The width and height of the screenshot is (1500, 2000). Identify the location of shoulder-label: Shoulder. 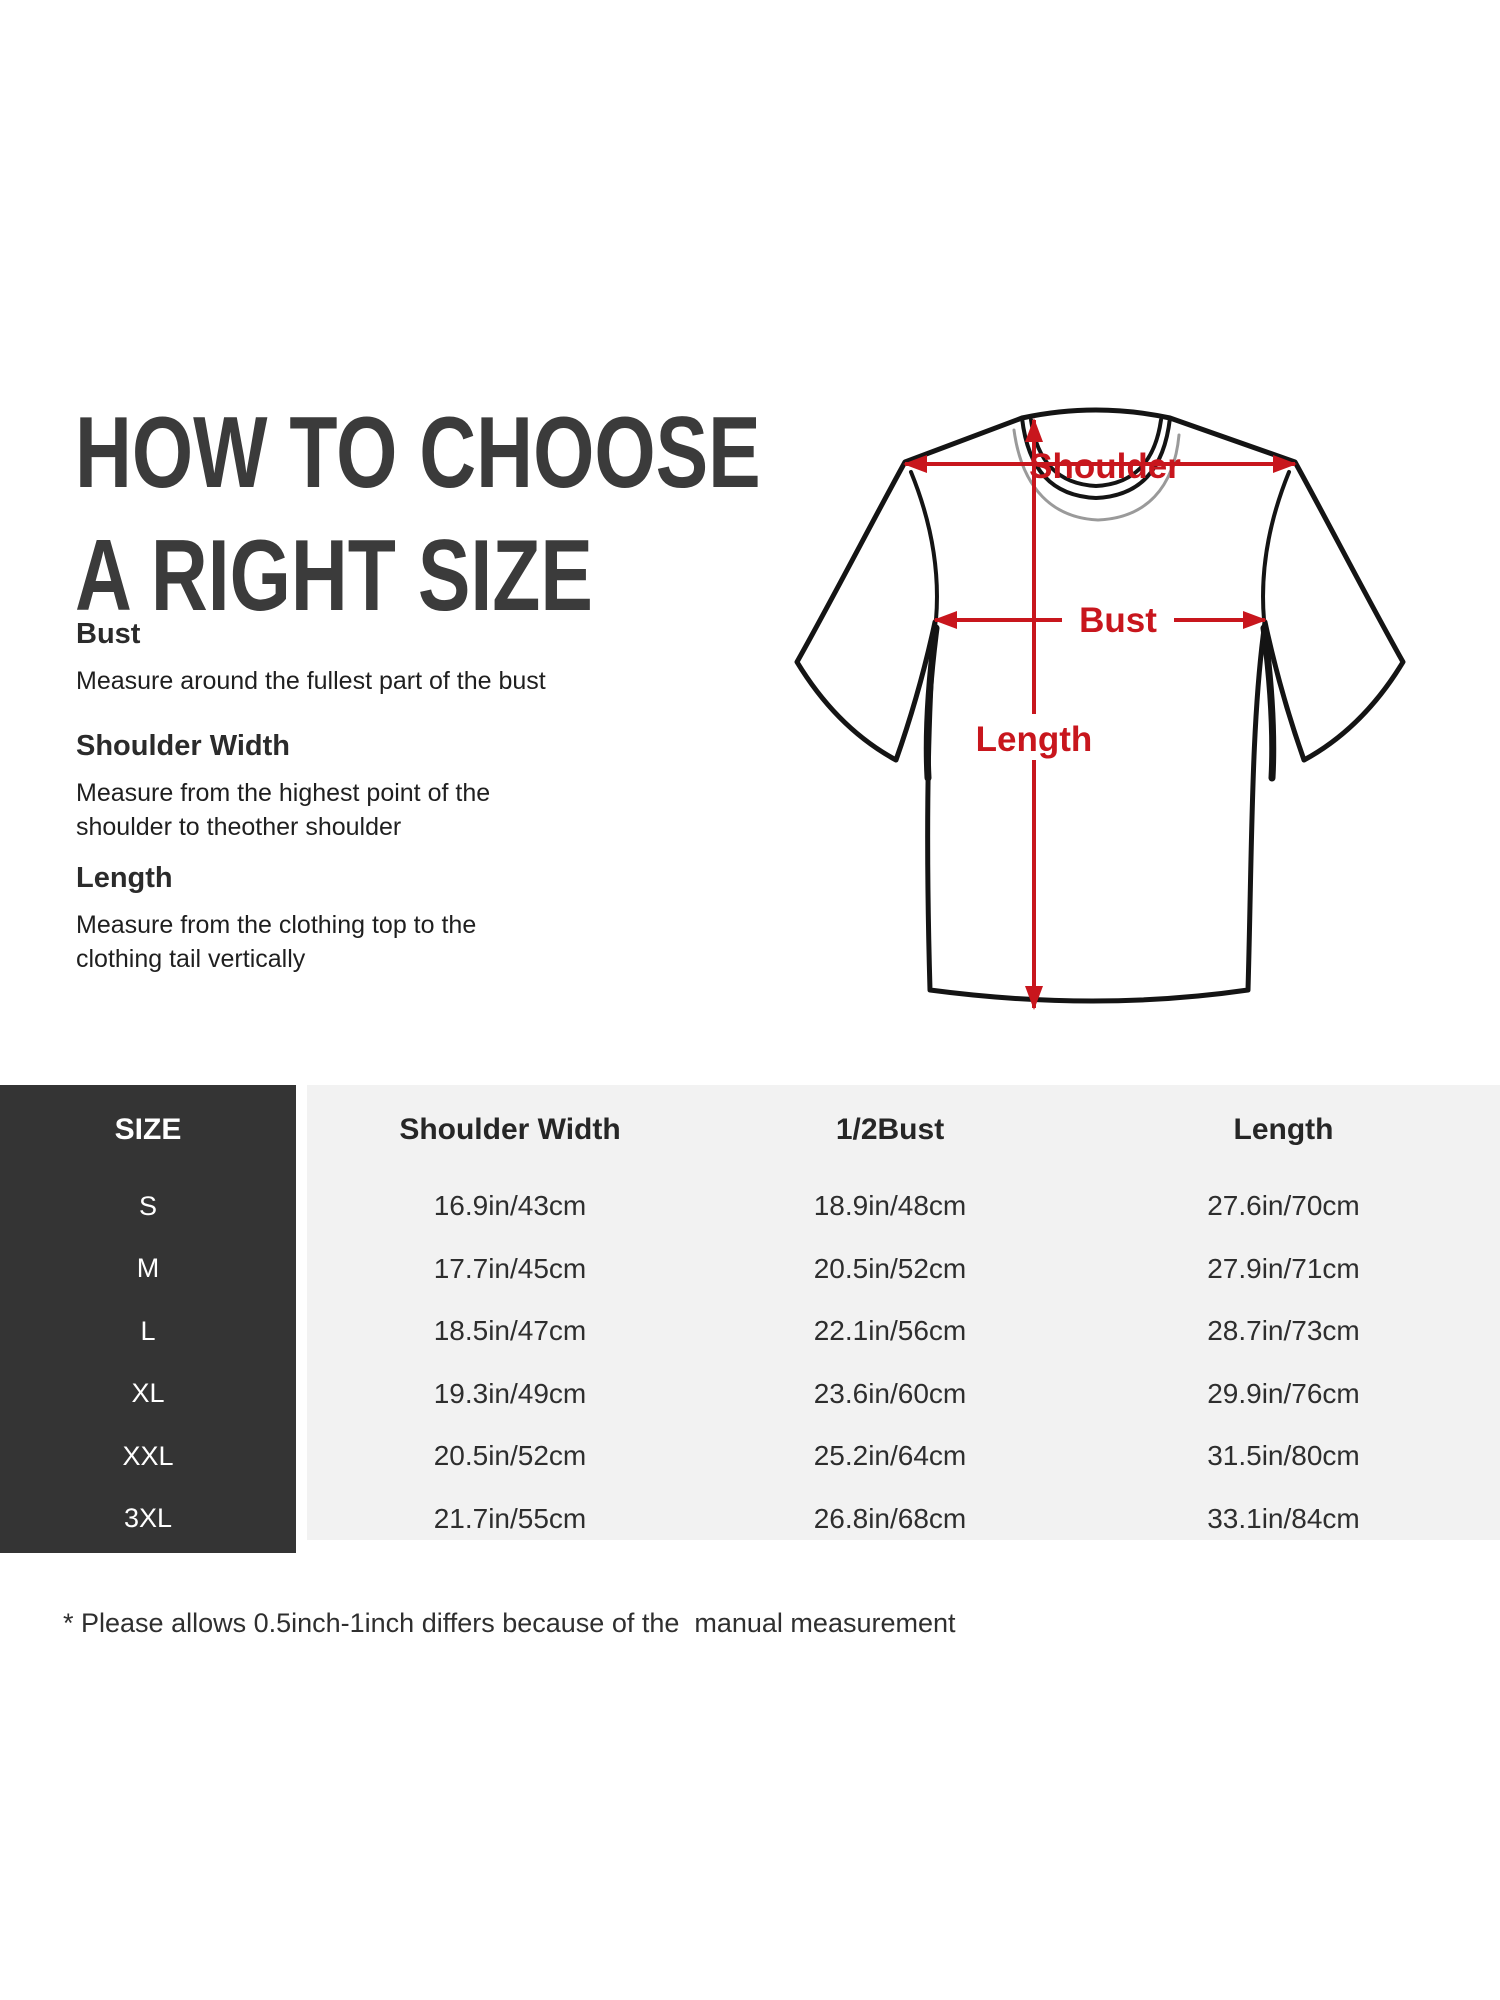
(1105, 466).